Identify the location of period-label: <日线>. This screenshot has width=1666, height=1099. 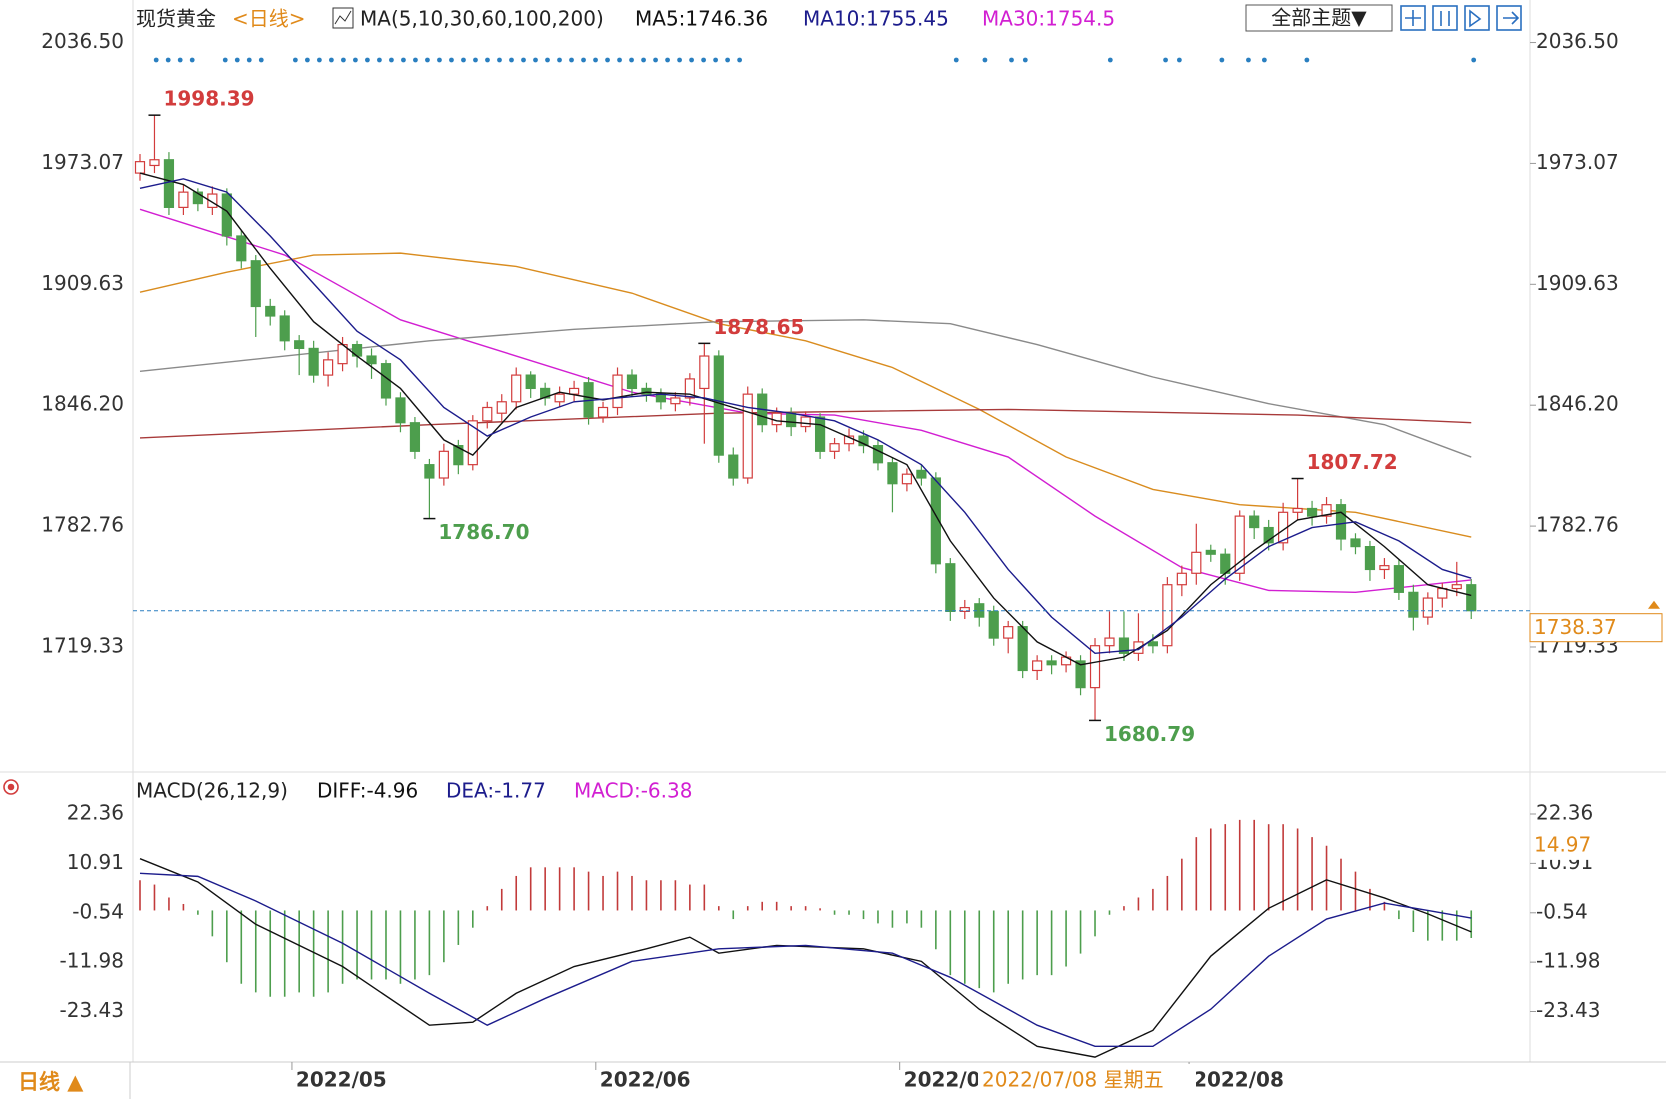
(269, 19).